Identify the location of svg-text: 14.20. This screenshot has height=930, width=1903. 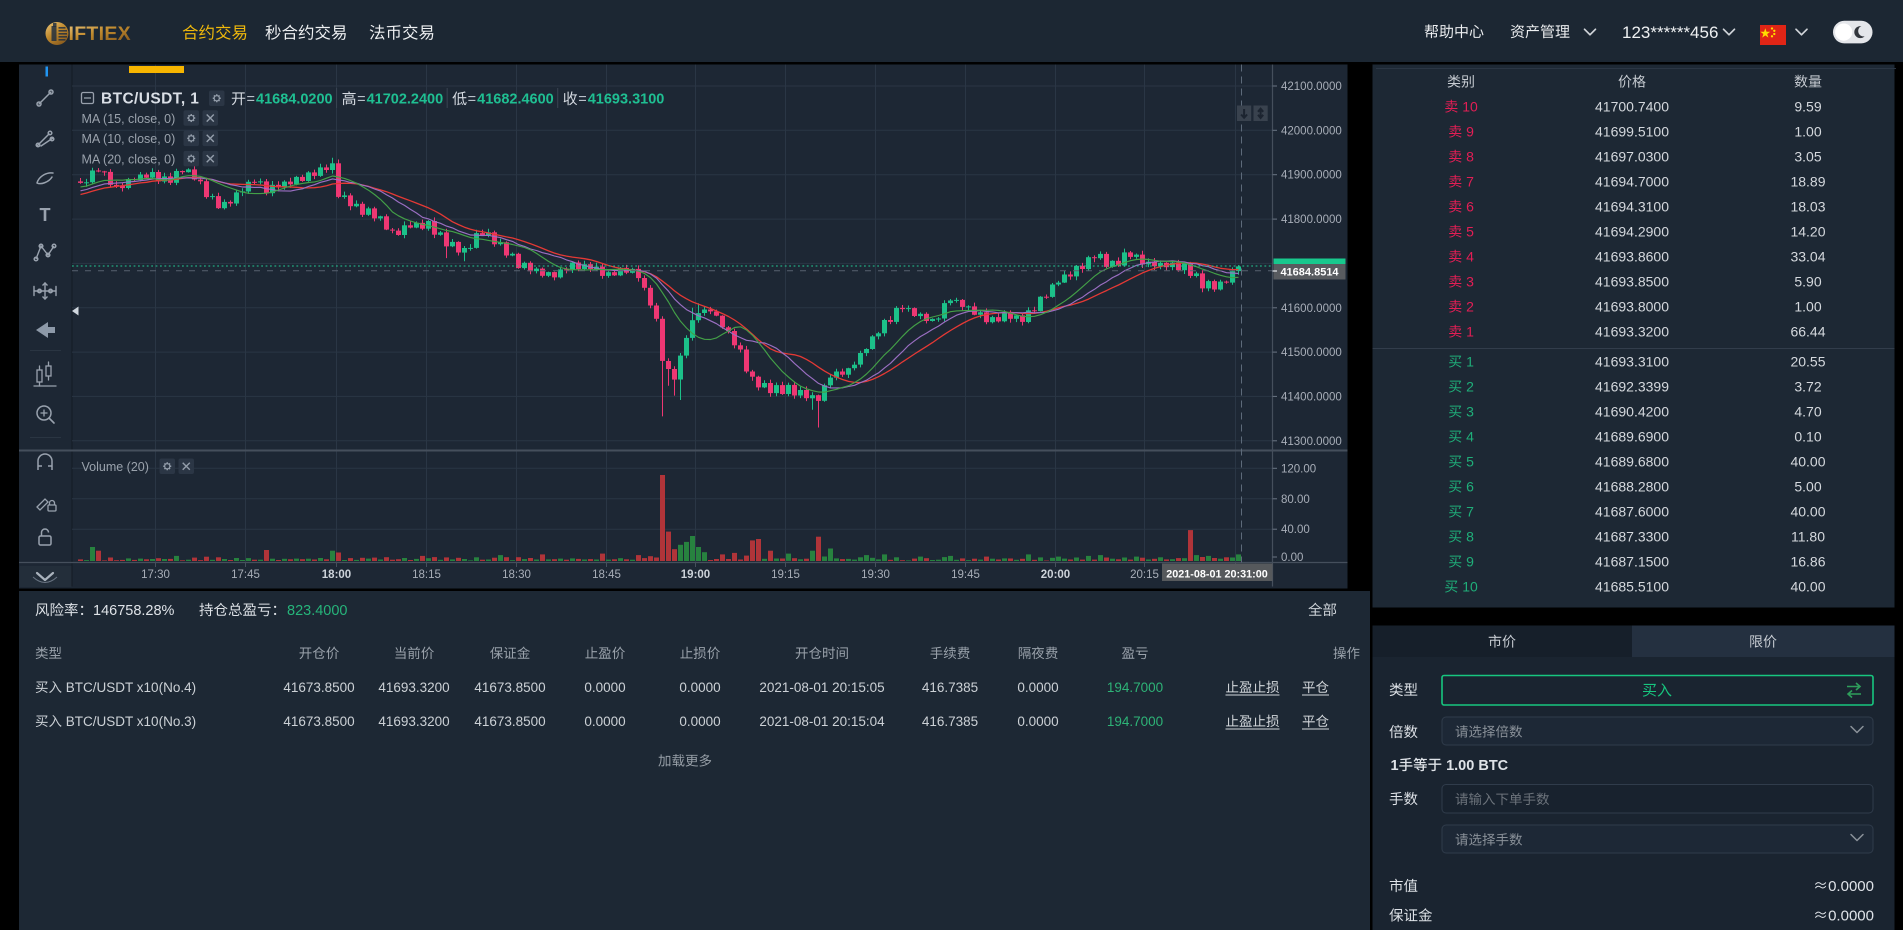
(1807, 232).